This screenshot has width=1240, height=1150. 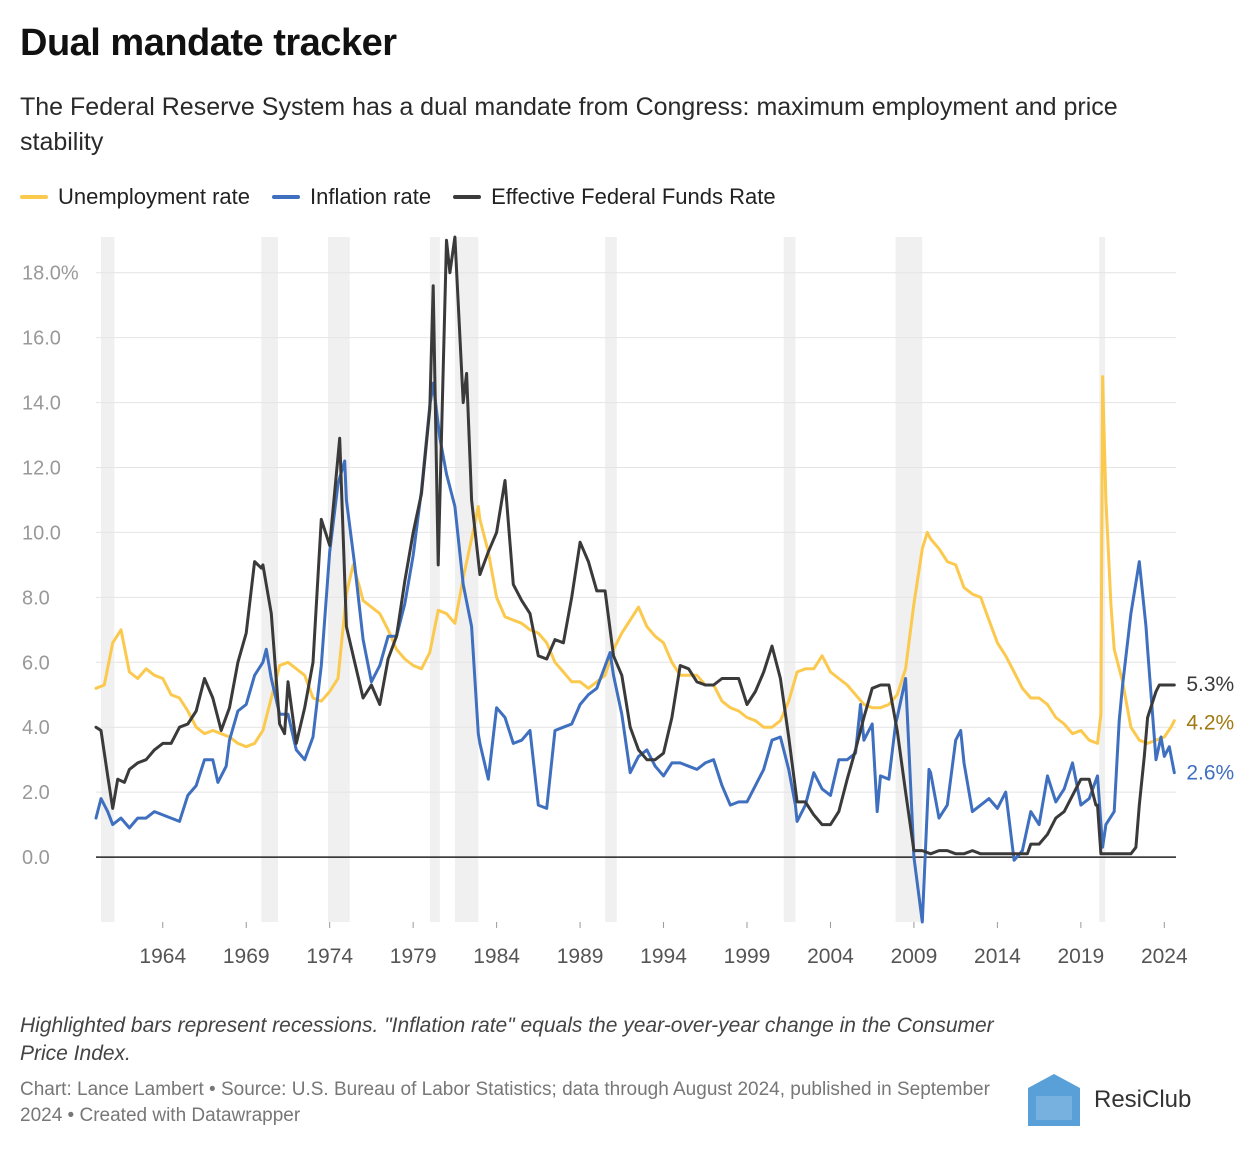 I want to click on y-tick-label: 18.0%, so click(x=50, y=274).